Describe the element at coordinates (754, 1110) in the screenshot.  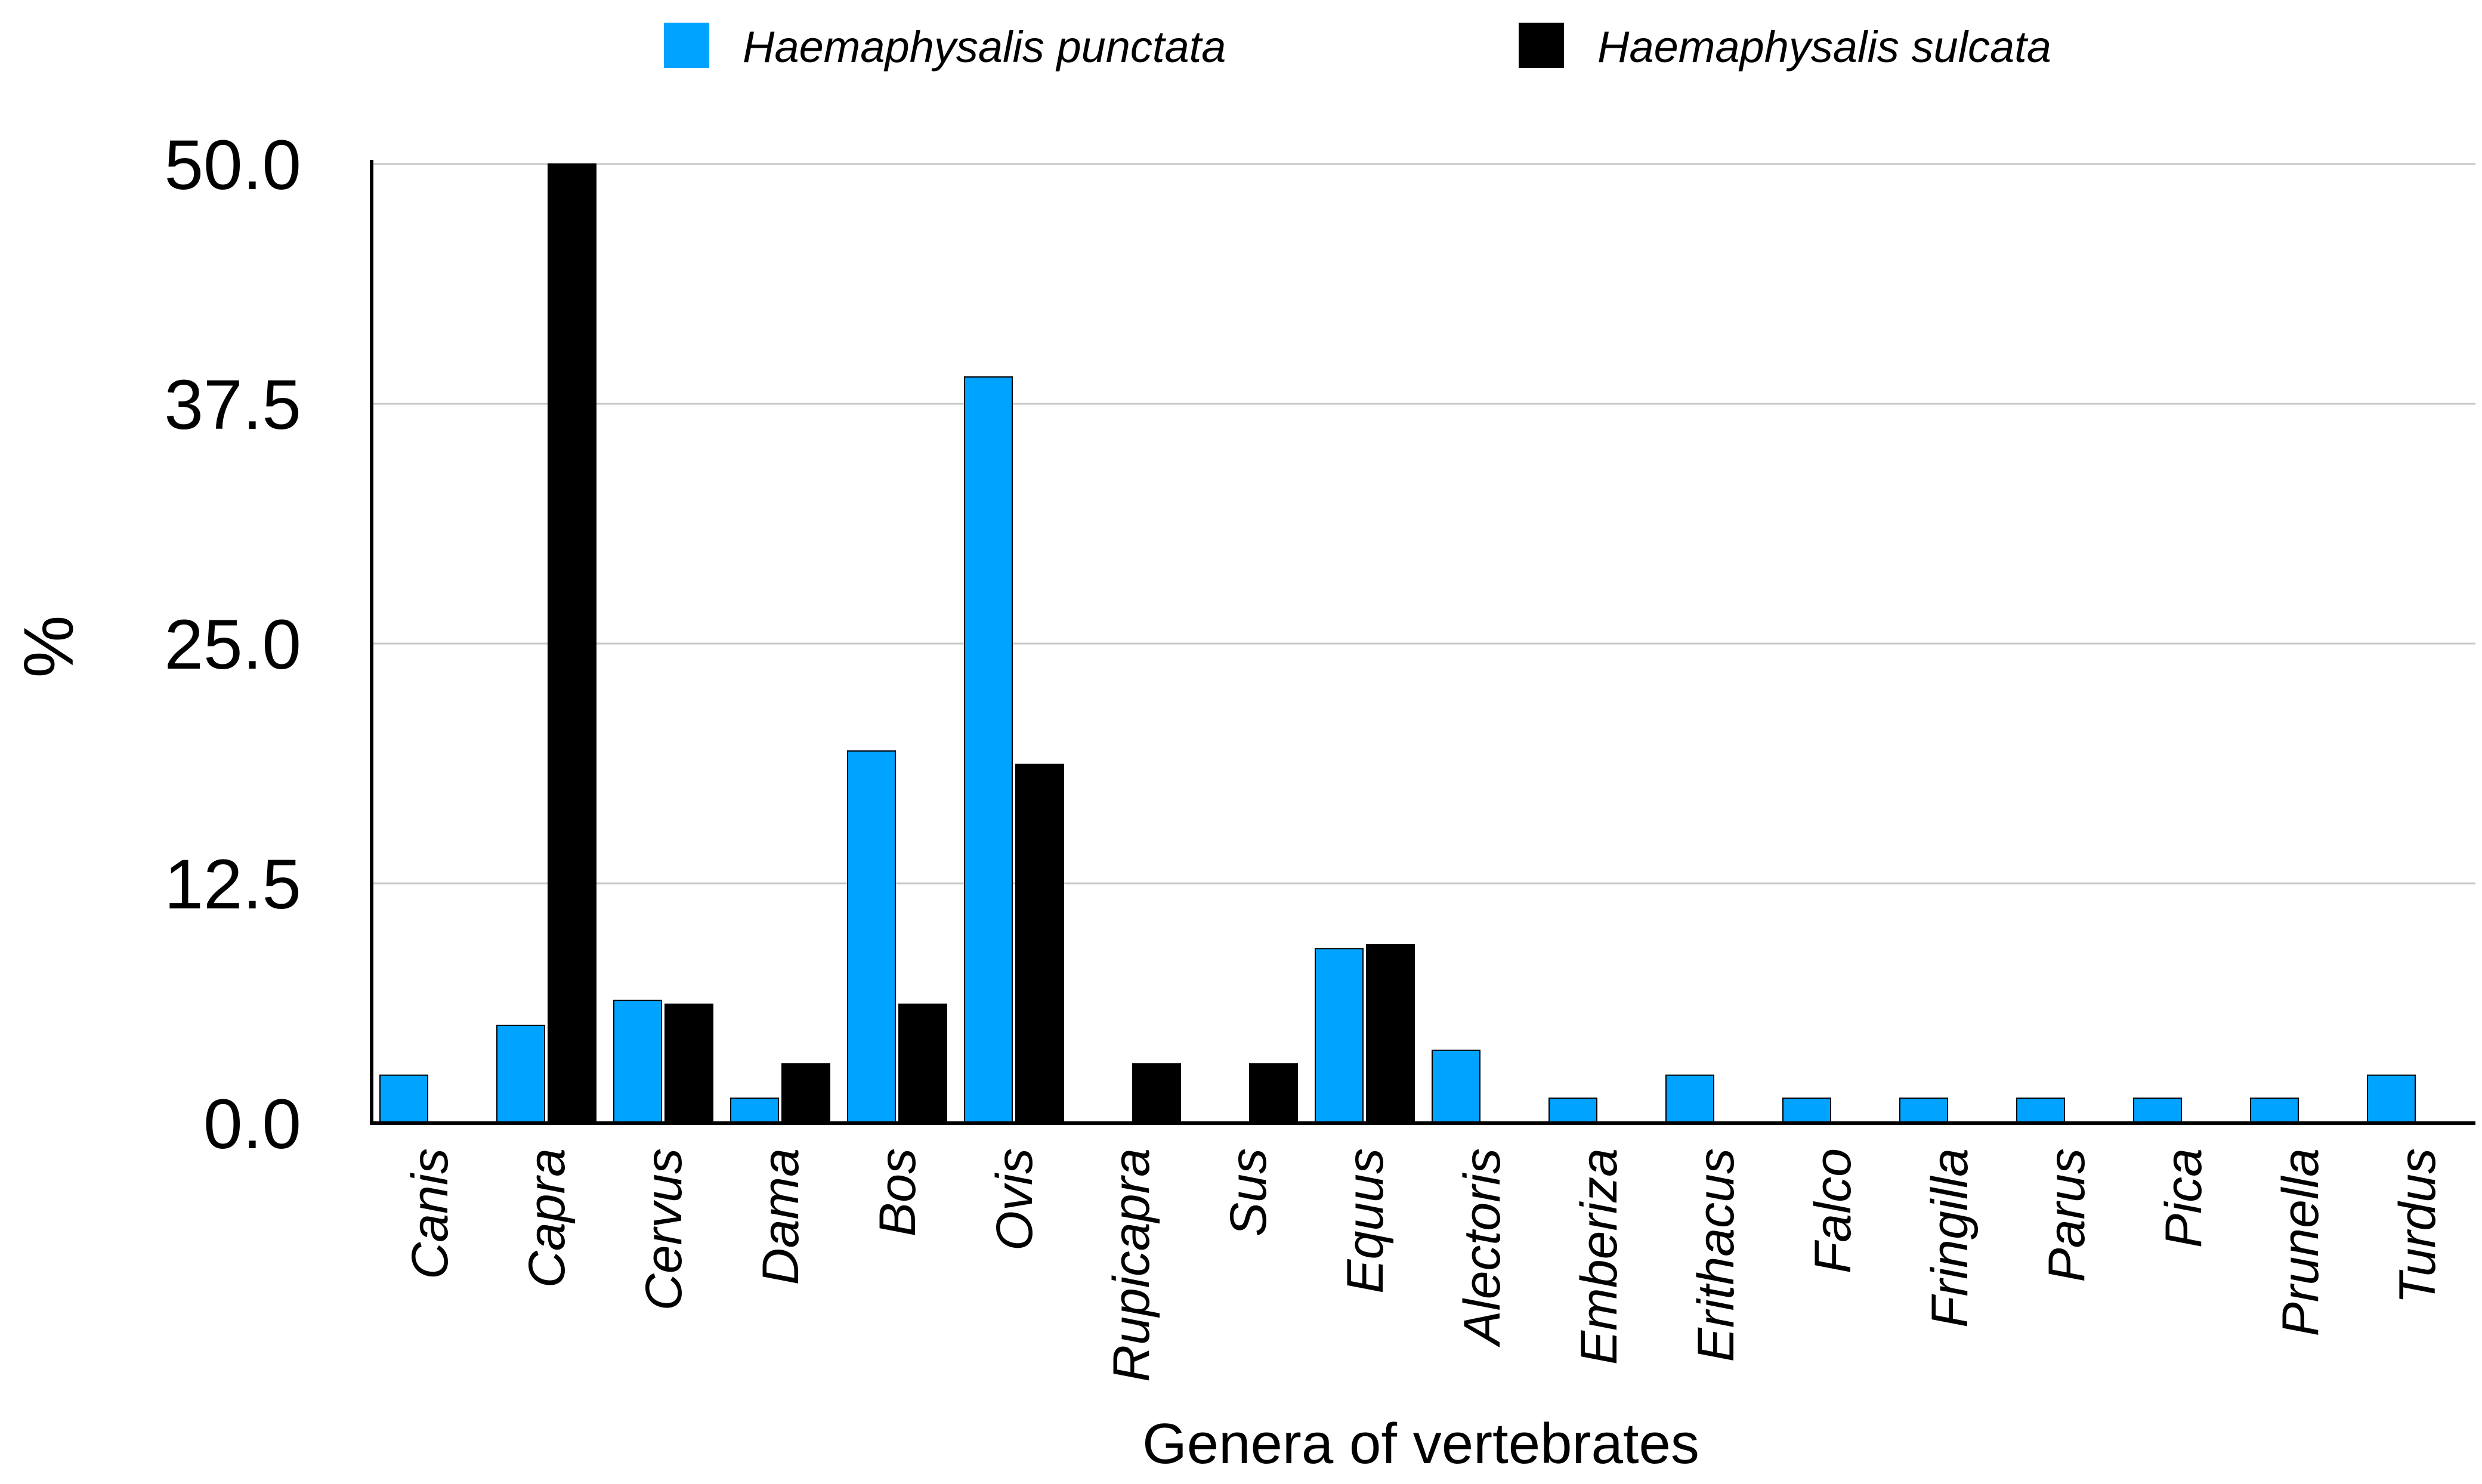
I see `bar-punctata-dama` at that location.